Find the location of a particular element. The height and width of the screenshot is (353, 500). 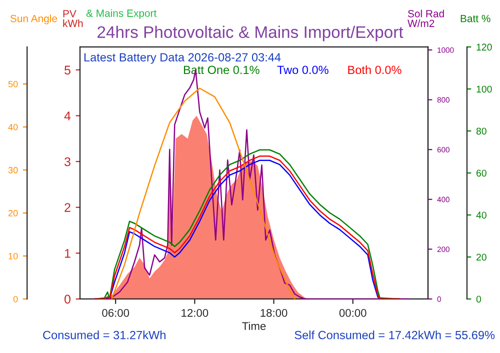

y-tick-label: 20 is located at coordinates (13, 213).